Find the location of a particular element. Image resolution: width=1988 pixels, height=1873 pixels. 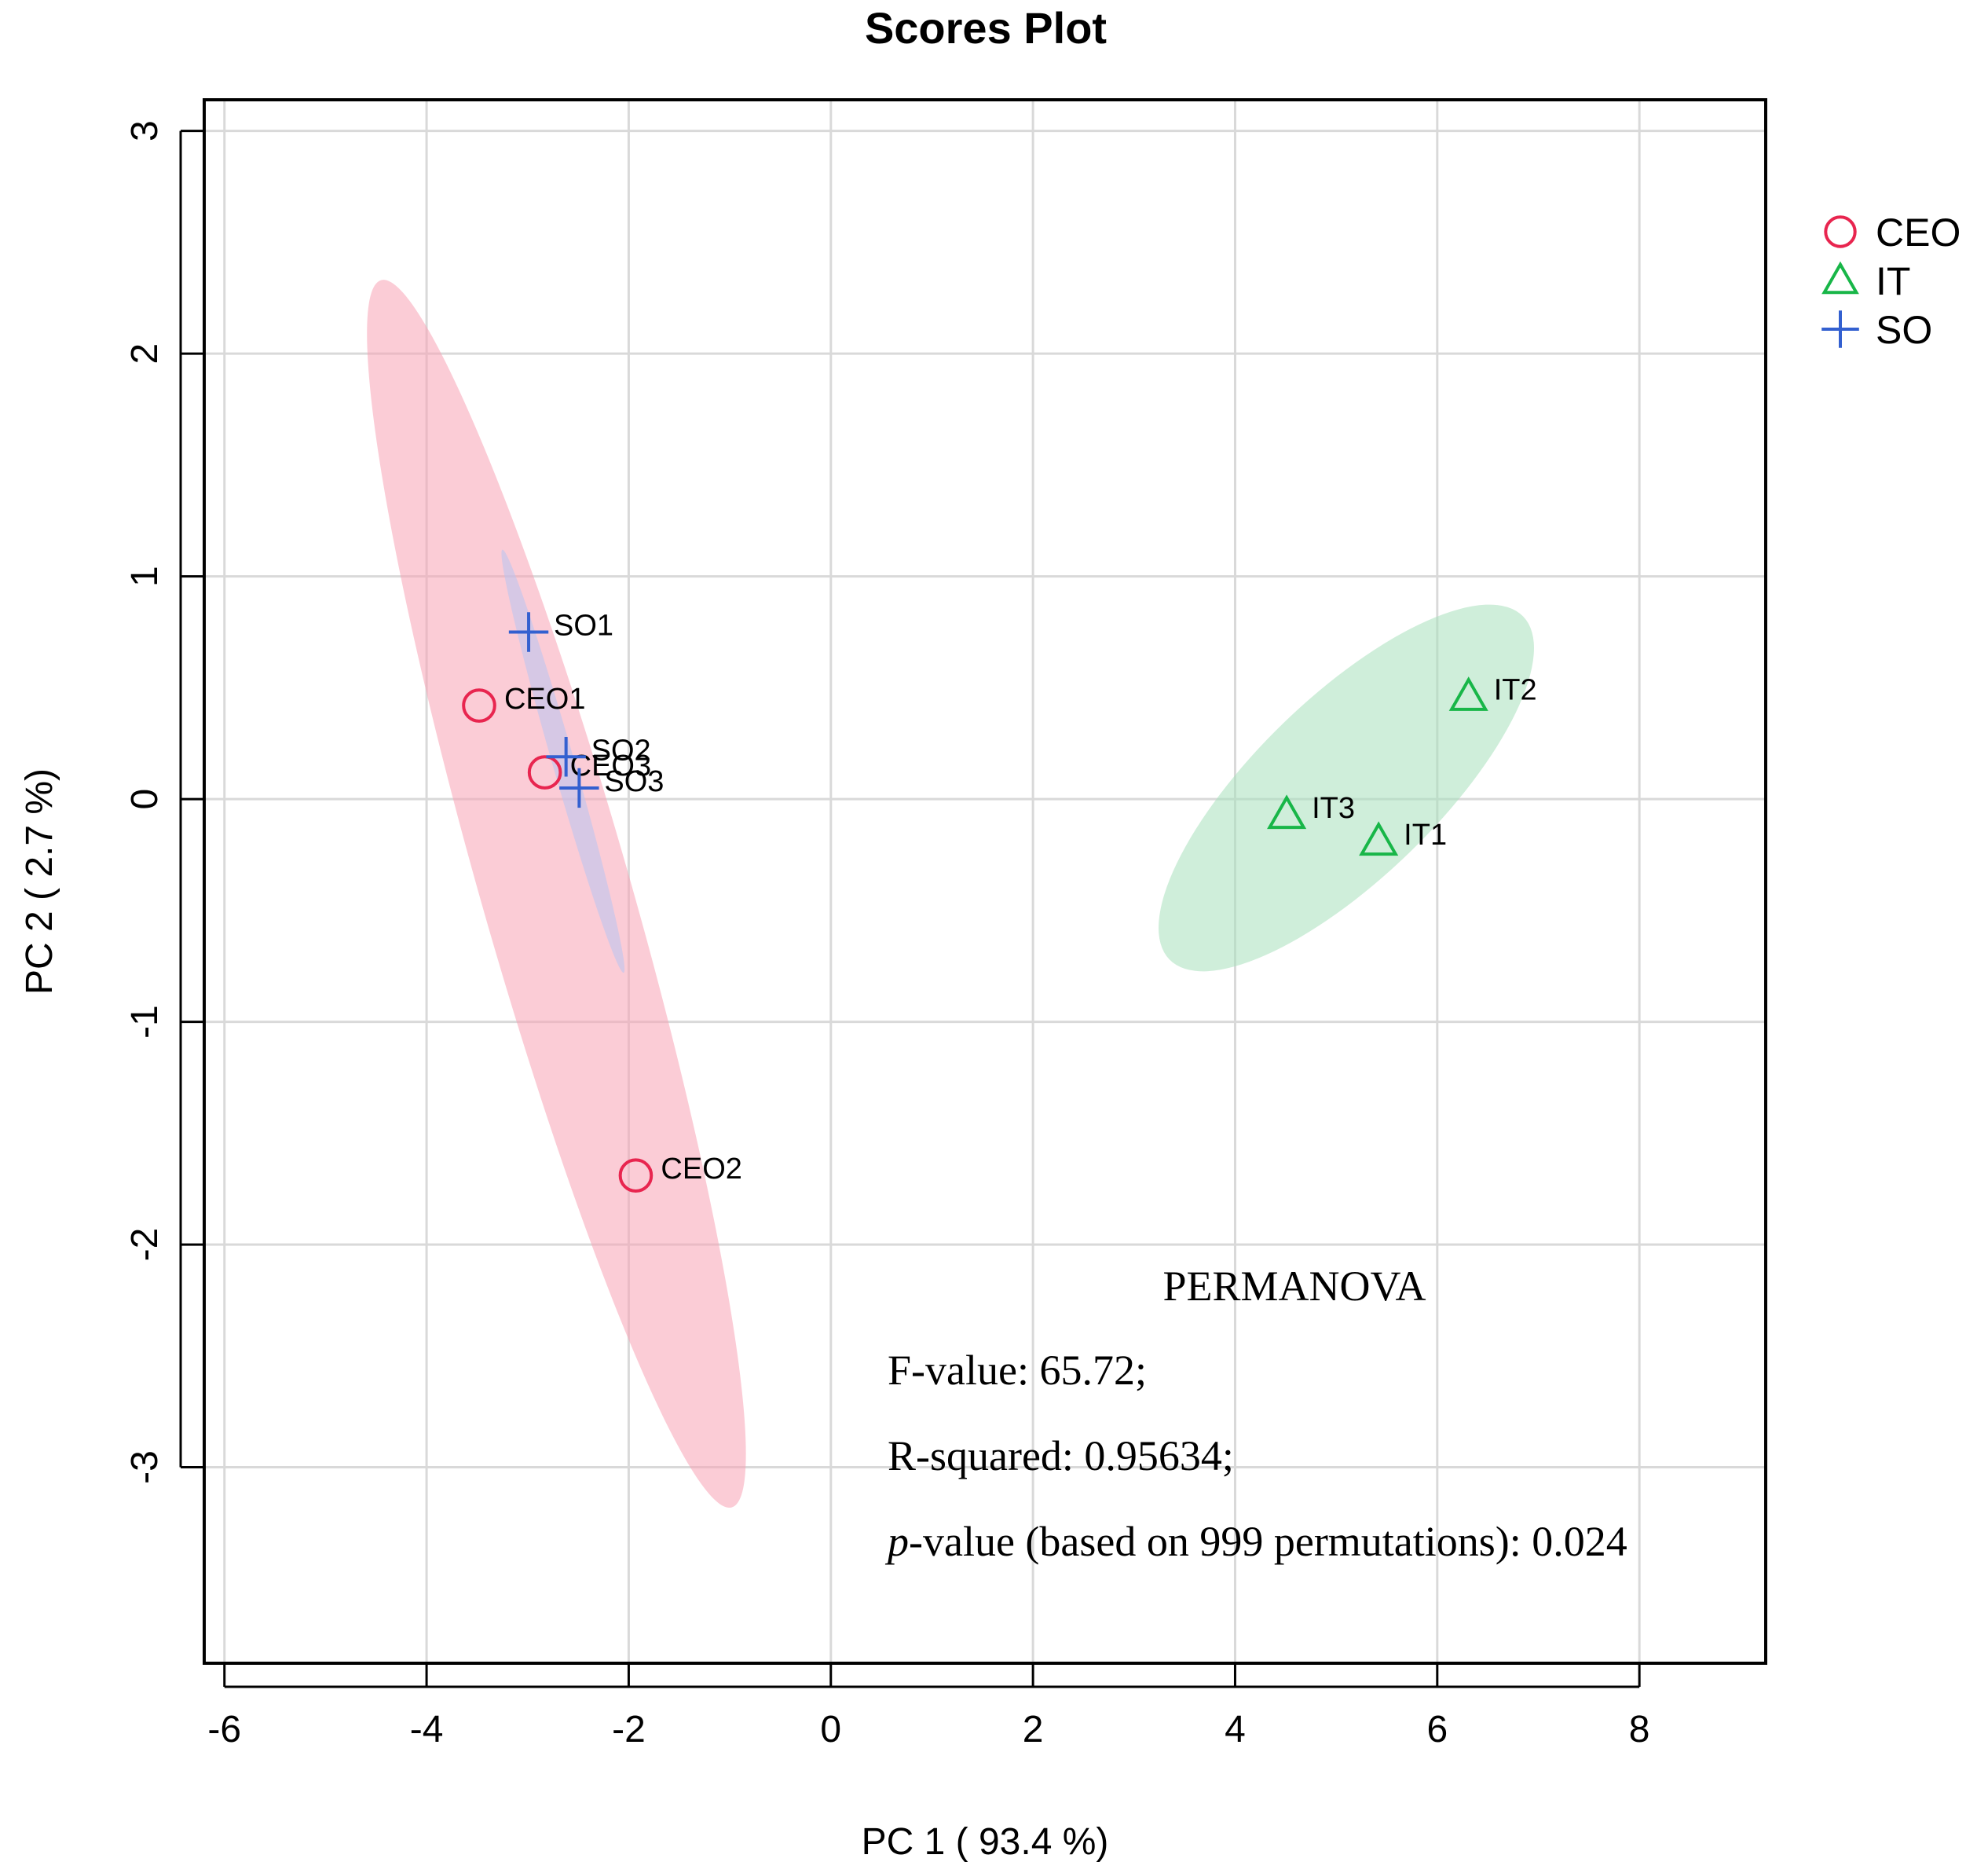

point-label: IT1 is located at coordinates (1425, 836).